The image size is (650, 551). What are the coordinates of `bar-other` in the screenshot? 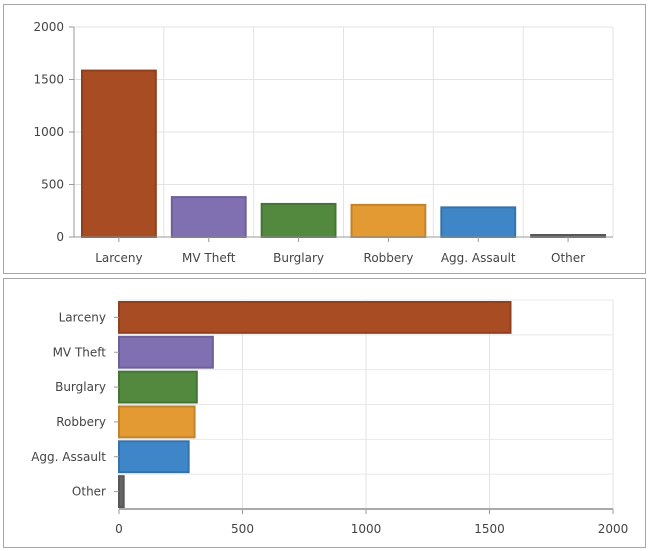 It's located at (121, 492).